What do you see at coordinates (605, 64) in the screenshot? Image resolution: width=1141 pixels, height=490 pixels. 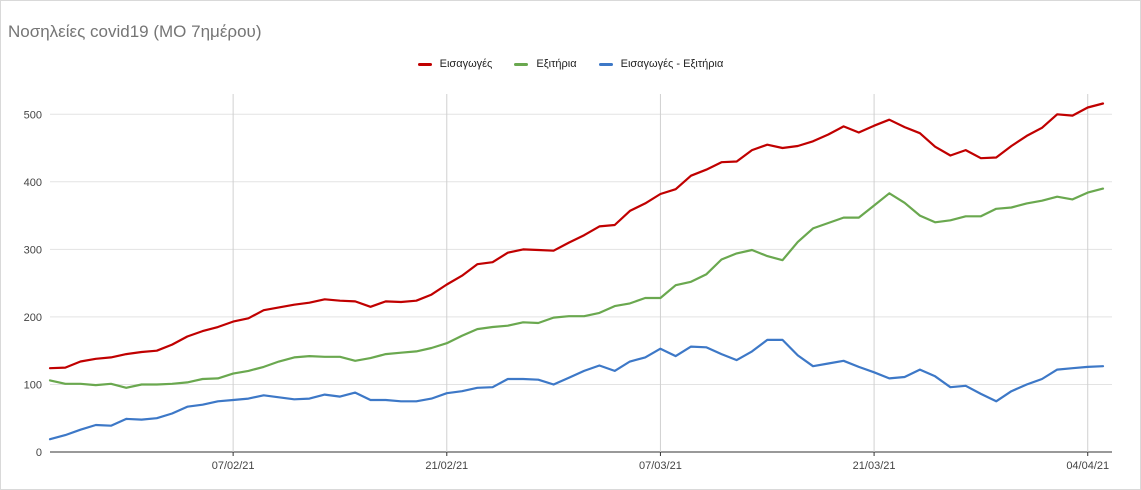 I see `legend-swatch-net` at bounding box center [605, 64].